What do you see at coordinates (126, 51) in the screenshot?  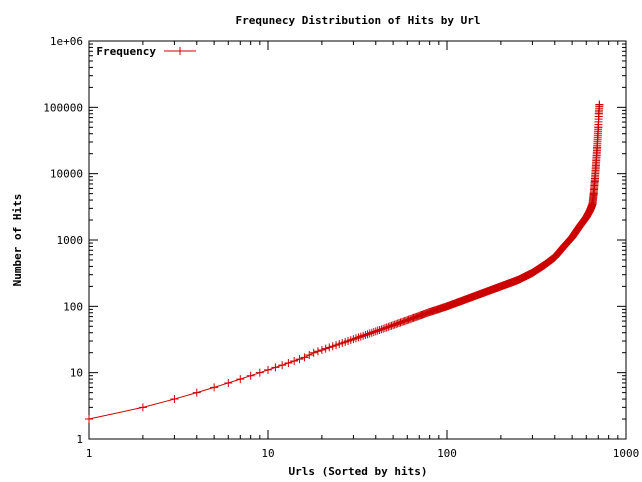 I see `legend-label: Frequency` at bounding box center [126, 51].